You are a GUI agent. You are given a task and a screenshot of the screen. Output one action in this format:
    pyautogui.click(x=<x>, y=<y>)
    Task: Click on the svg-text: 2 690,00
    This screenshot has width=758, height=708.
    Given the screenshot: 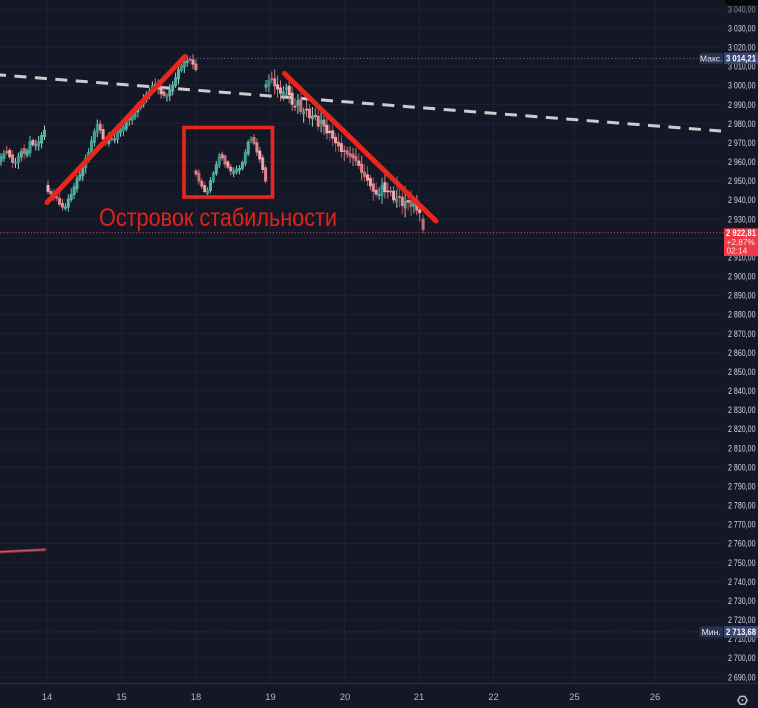 What is the action you would take?
    pyautogui.click(x=742, y=677)
    